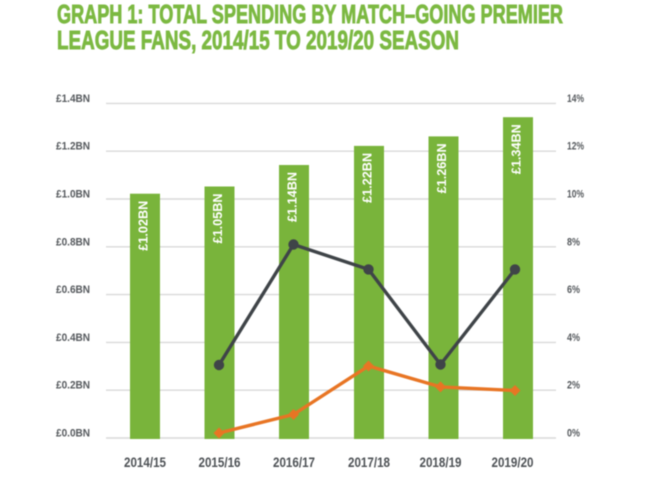 This screenshot has width=660, height=482. I want to click on svg-text: 14%, so click(575, 99).